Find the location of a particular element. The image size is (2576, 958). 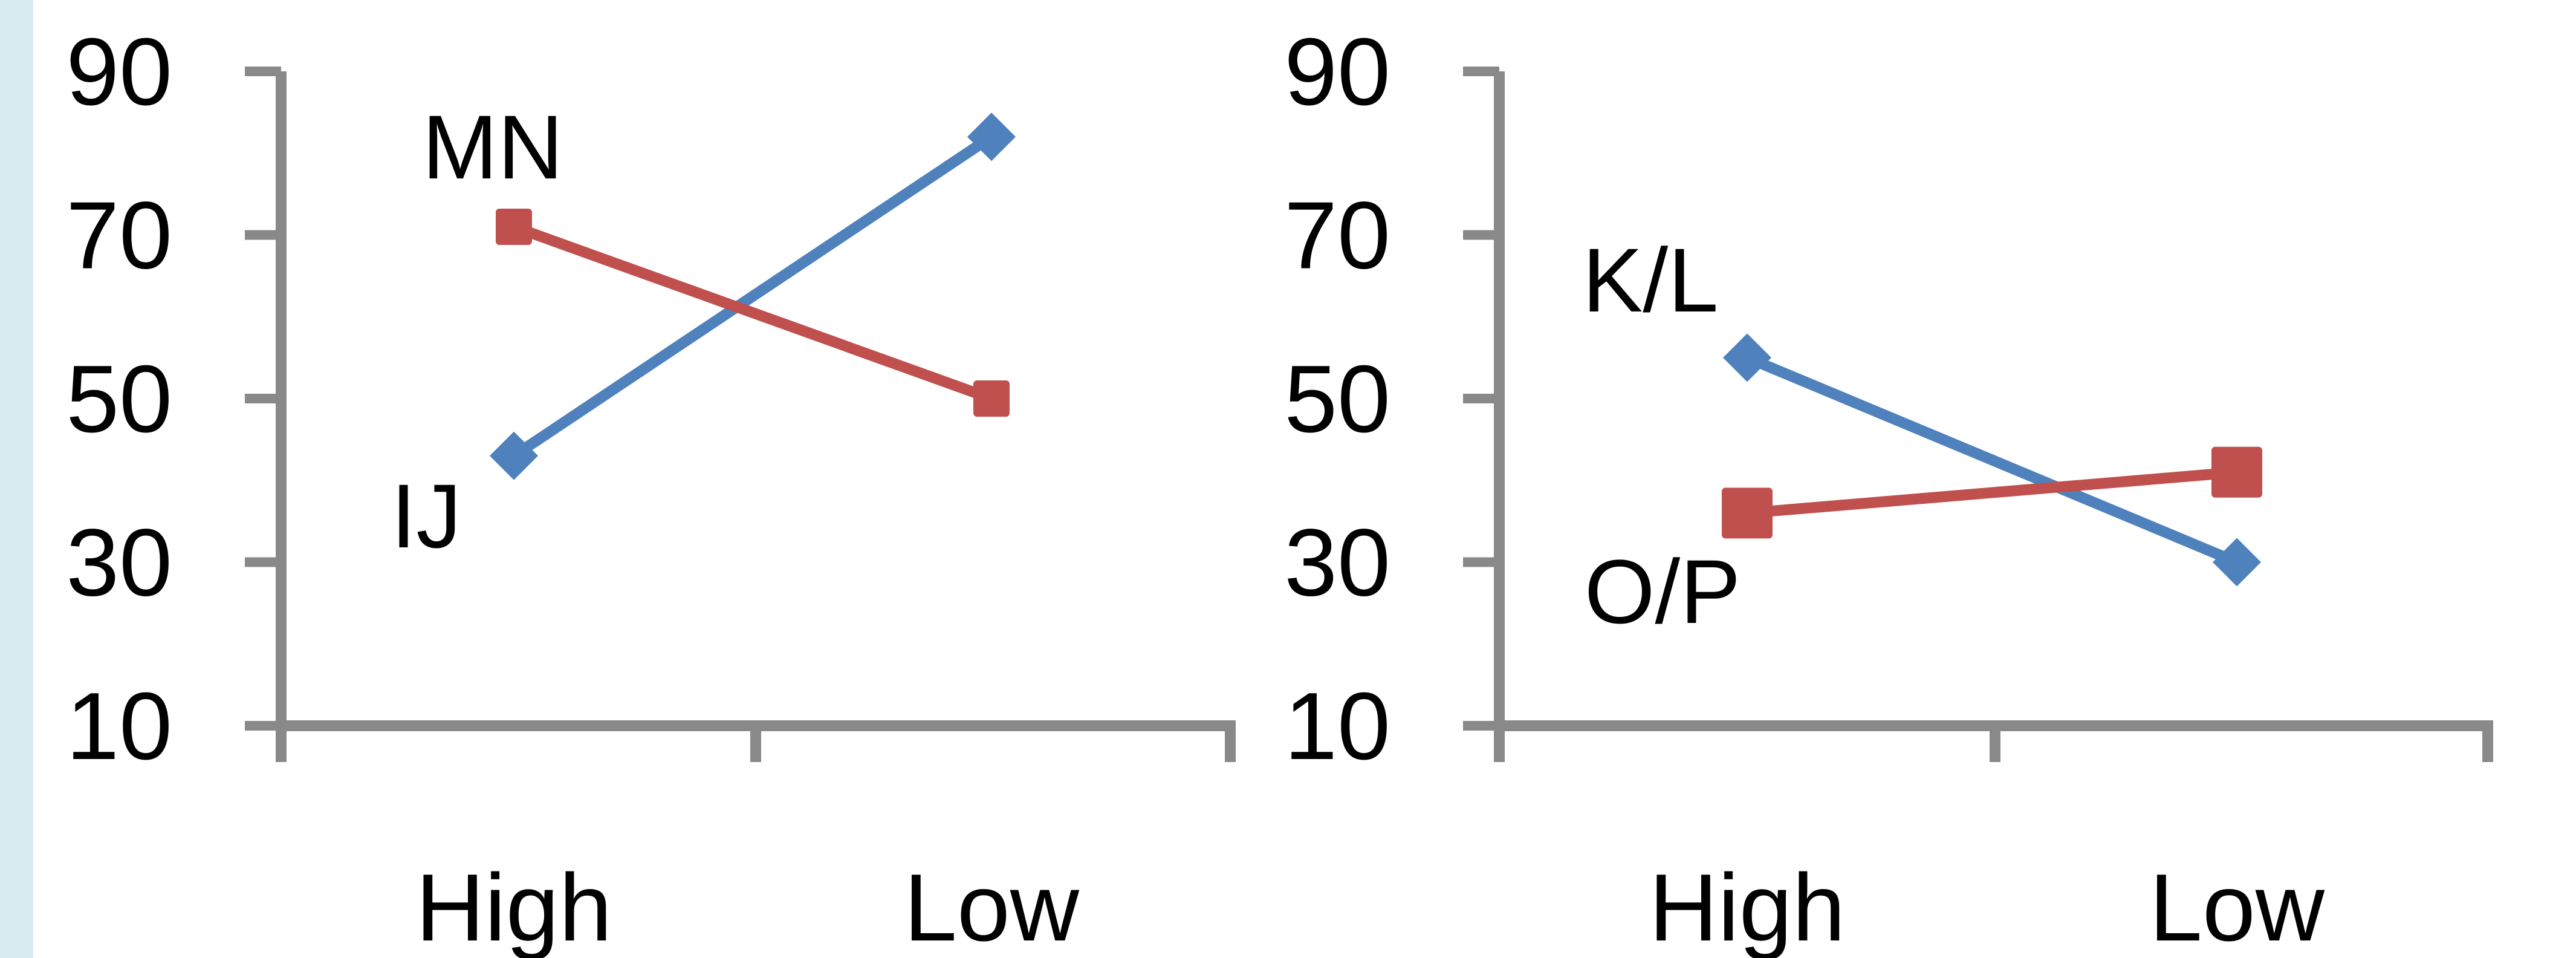

series-label-kl: K/L is located at coordinates (1650, 280).